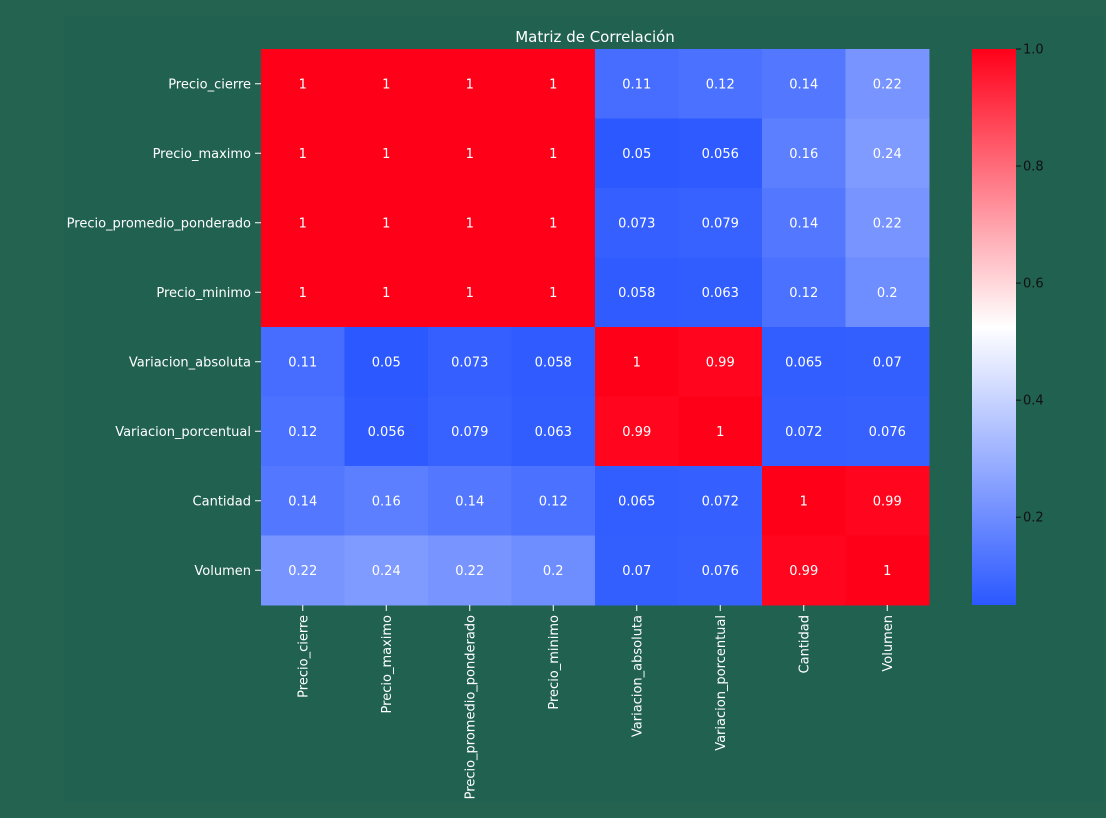 Image resolution: width=1106 pixels, height=818 pixels. Describe the element at coordinates (553, 501) in the screenshot. I see `cell-value-label: 0.12` at that location.